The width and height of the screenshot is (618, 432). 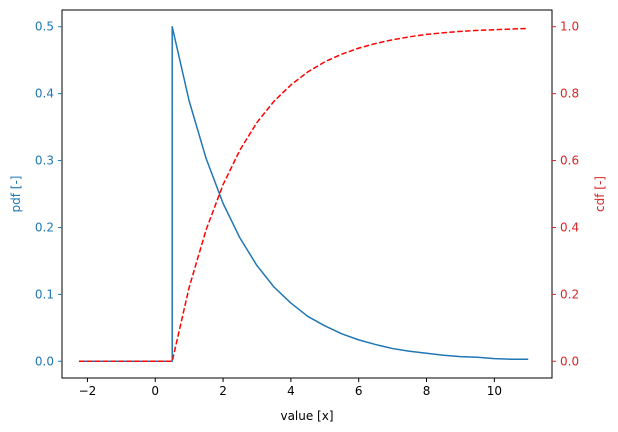 I want to click on y-right-tick-label: 0.4, so click(x=569, y=227).